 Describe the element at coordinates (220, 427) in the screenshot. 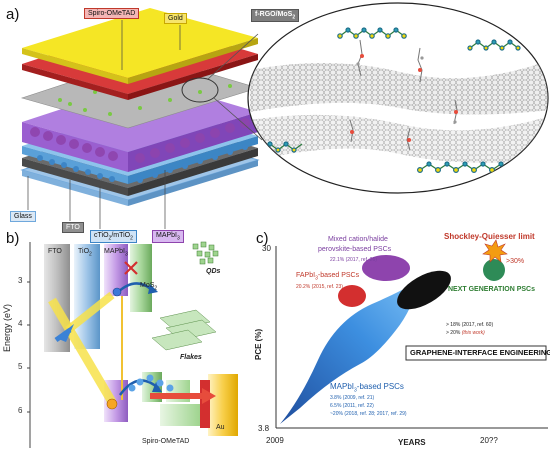

I see `band-label-au: Au` at that location.